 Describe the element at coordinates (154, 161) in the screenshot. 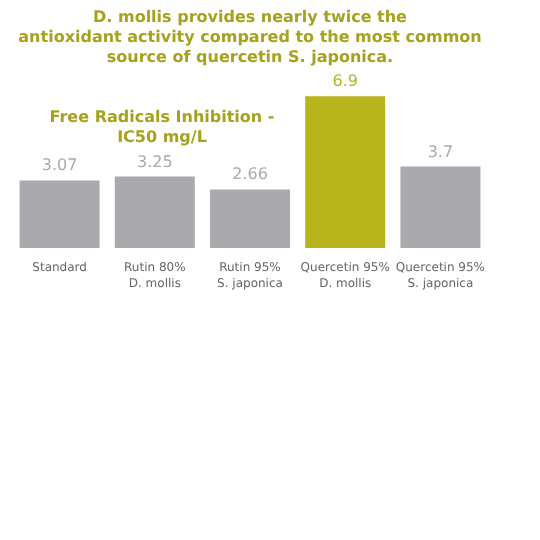

I see `data-label: 3.25` at that location.